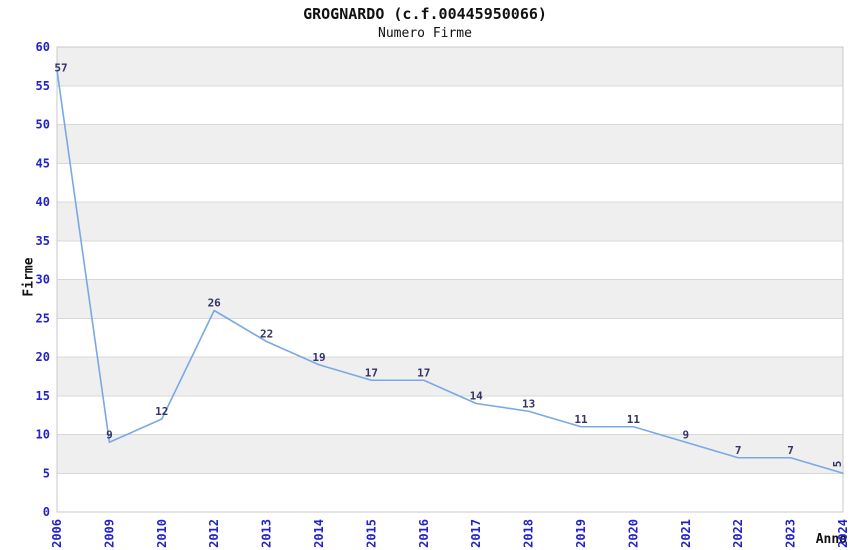 This screenshot has width=850, height=550. Describe the element at coordinates (529, 533) in the screenshot. I see `svg-text: 2018` at that location.